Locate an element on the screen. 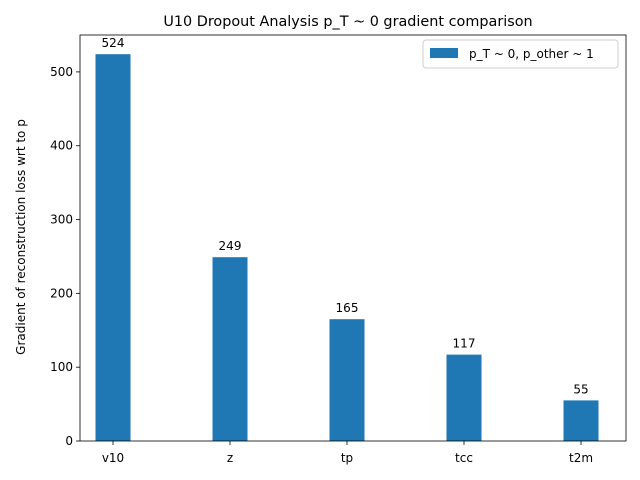 This screenshot has height=480, width=640. y-tick-label-200: 200 is located at coordinates (61, 293).